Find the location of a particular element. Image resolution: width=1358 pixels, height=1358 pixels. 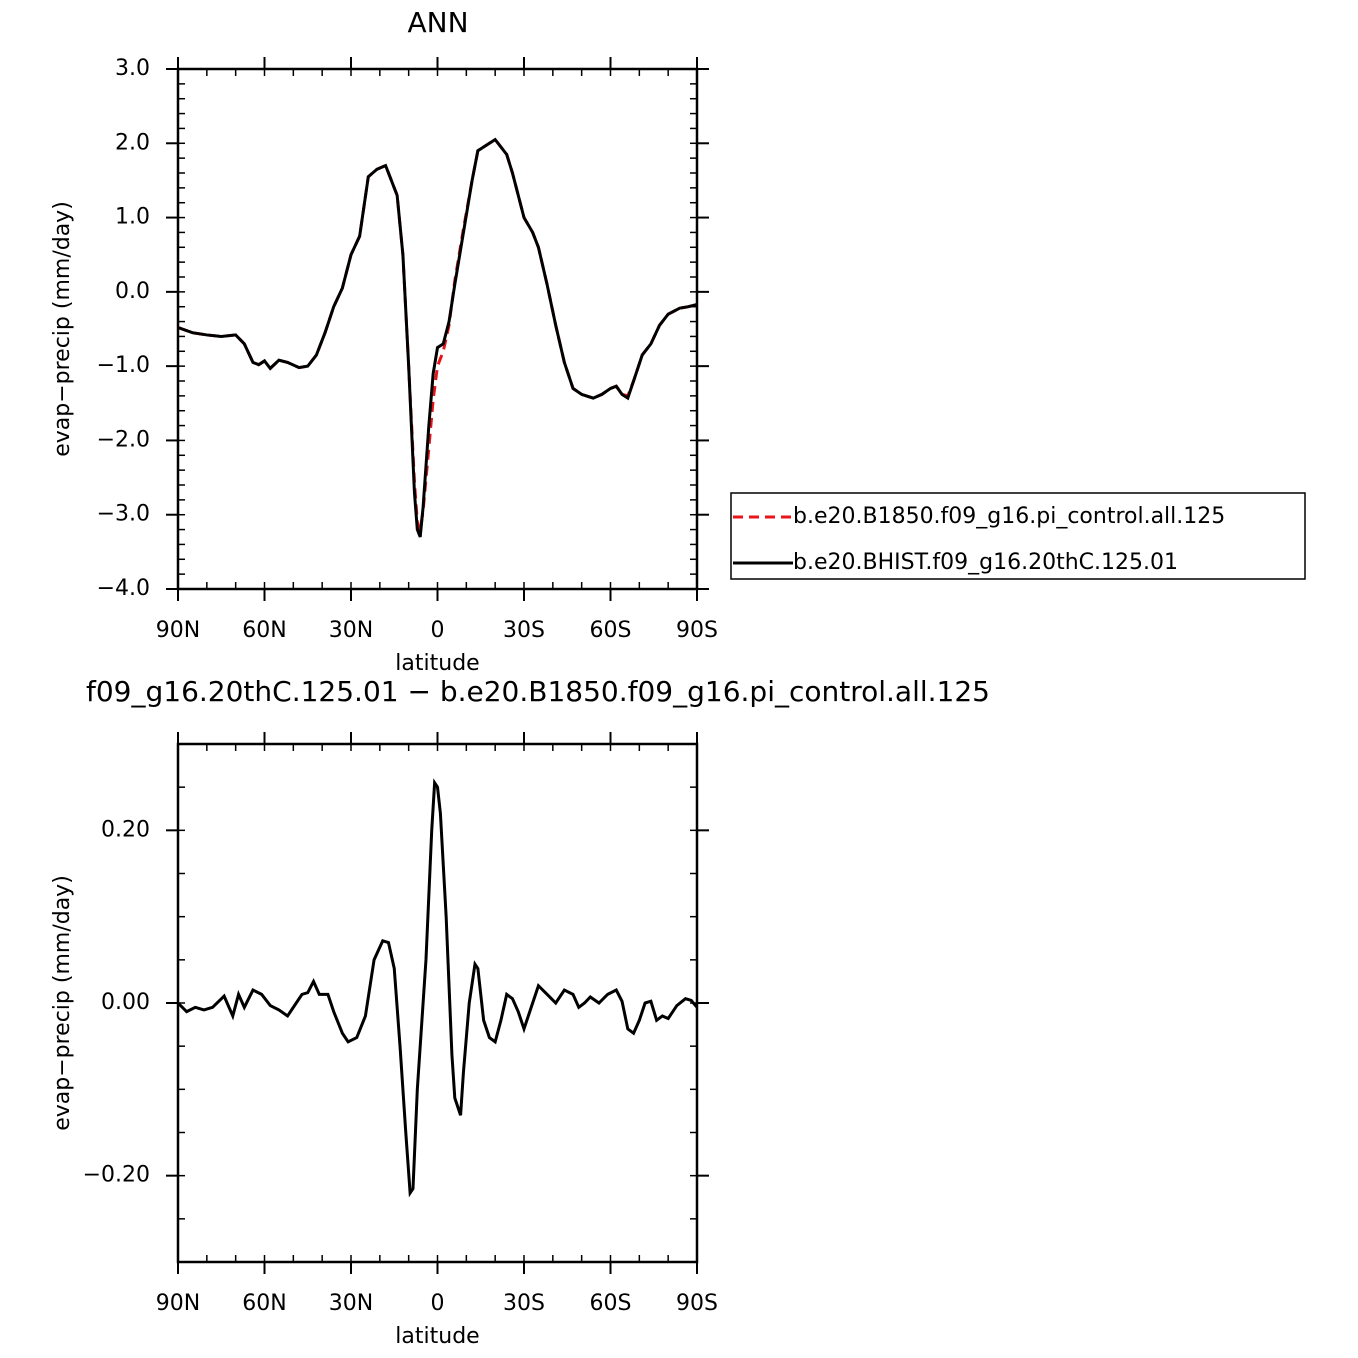

legend-label: b.e20.B1850.f09_g16.pi_control.all.125 is located at coordinates (1009, 516).